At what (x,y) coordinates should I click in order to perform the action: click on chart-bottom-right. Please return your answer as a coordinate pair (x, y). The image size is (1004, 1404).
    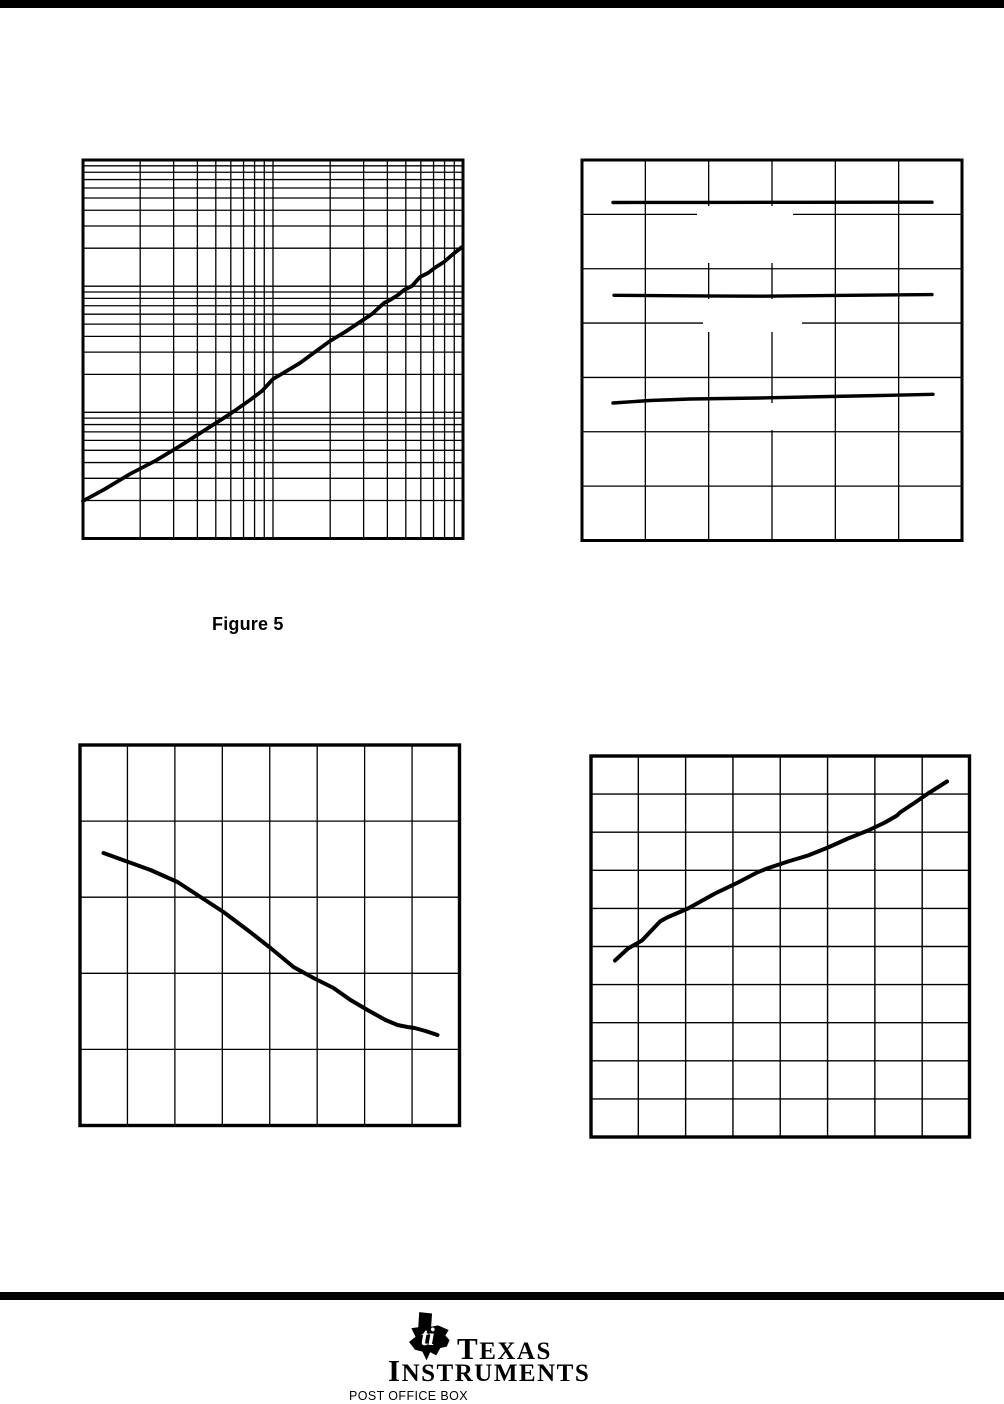
    Looking at the image, I should click on (780, 946).